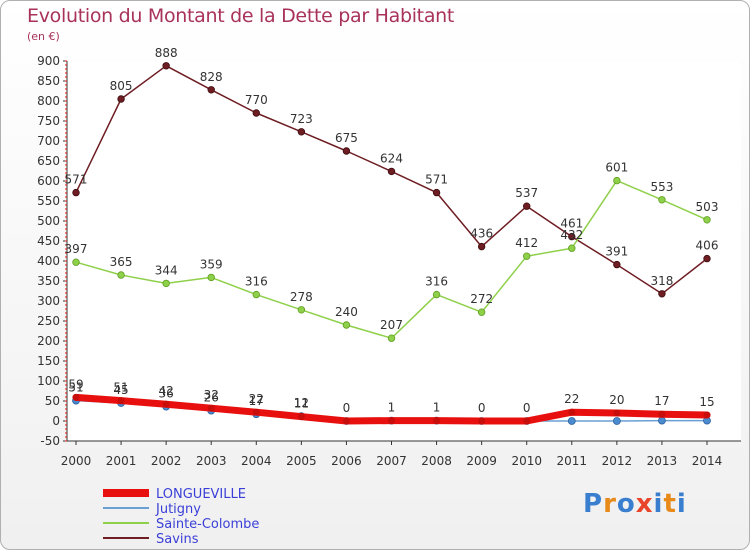 The width and height of the screenshot is (750, 550). I want to click on data-label: 675, so click(346, 138).